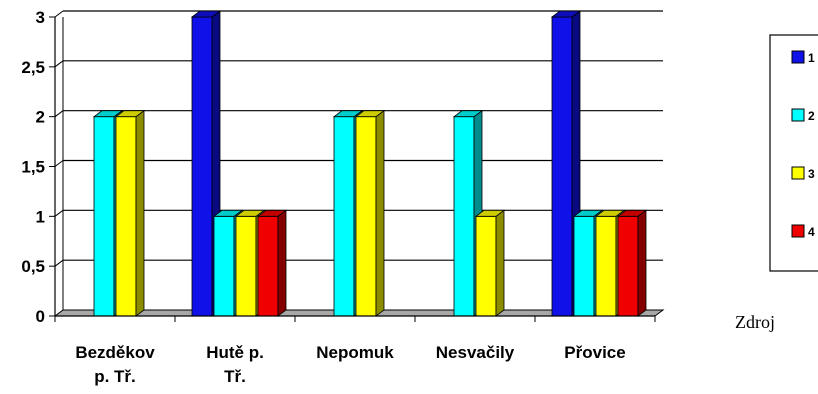  Describe the element at coordinates (33, 167) in the screenshot. I see `y-tick-label: 1,5` at that location.